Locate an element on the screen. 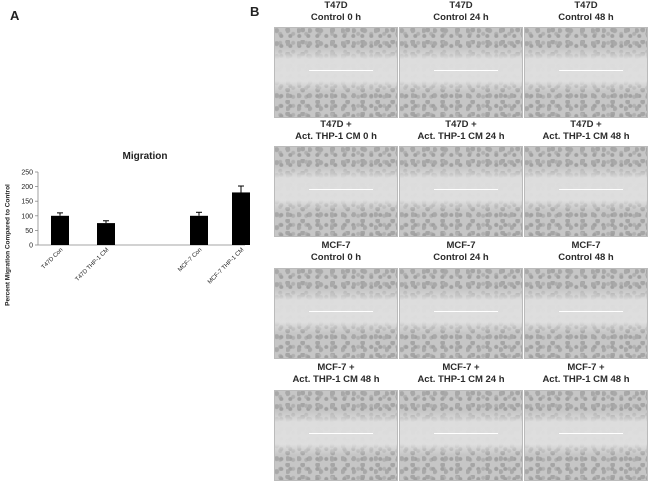 This screenshot has height=486, width=650. panel-b-letter: B is located at coordinates (255, 11).